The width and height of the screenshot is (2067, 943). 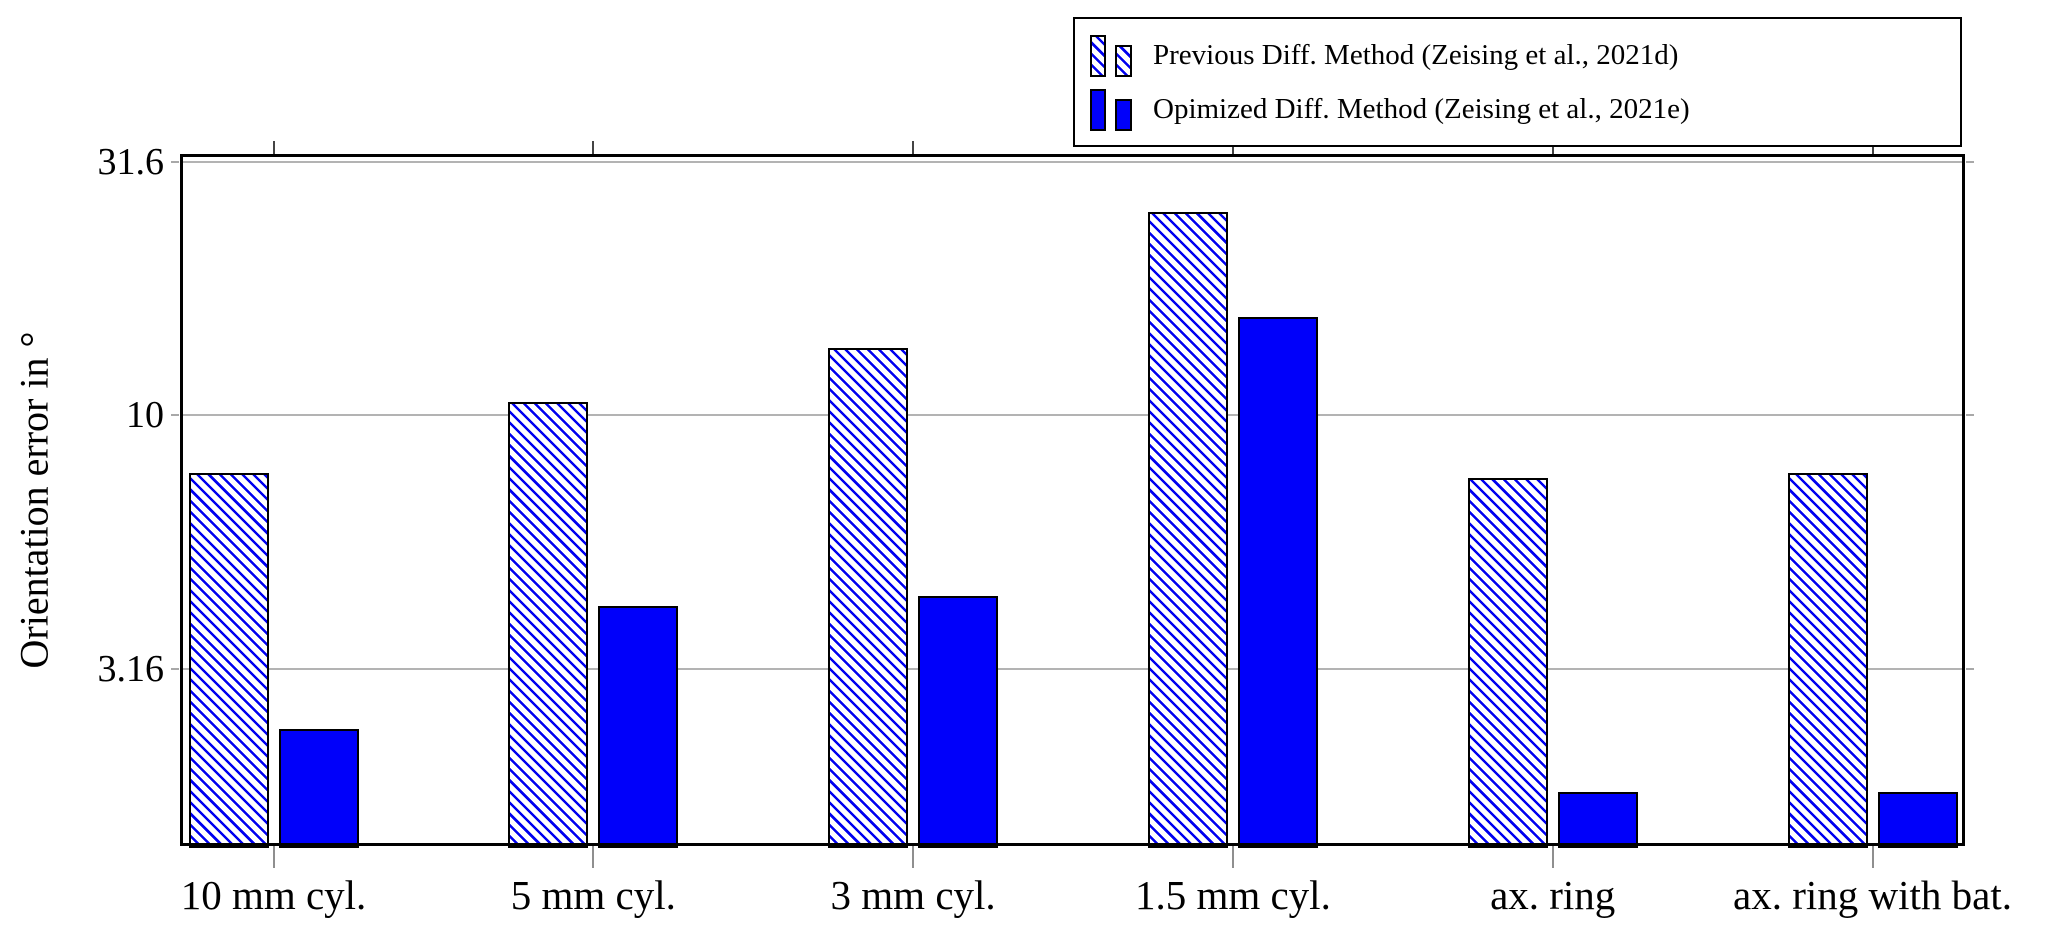 I want to click on y-tick-label-10: 10, so click(x=145, y=415).